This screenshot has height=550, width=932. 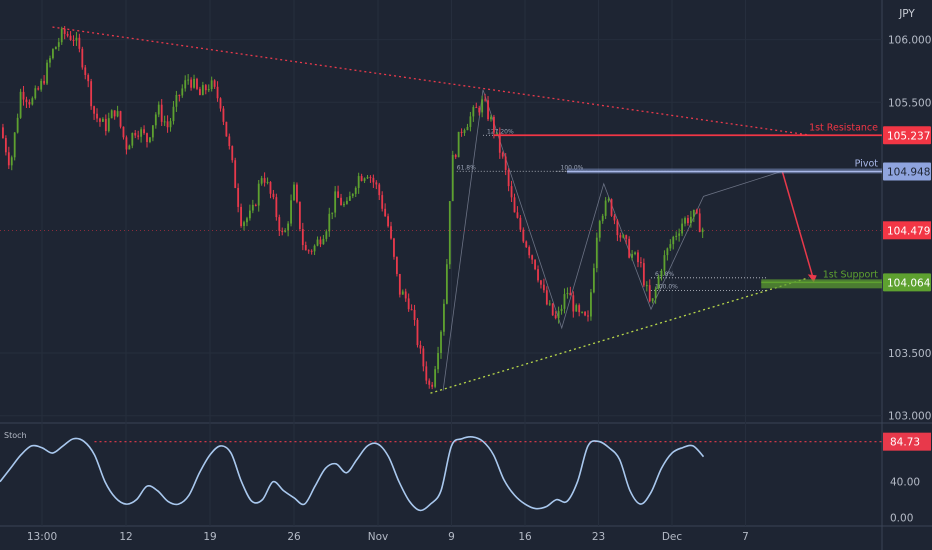 What do you see at coordinates (909, 41) in the screenshot?
I see `price-tick-label: 106.000` at bounding box center [909, 41].